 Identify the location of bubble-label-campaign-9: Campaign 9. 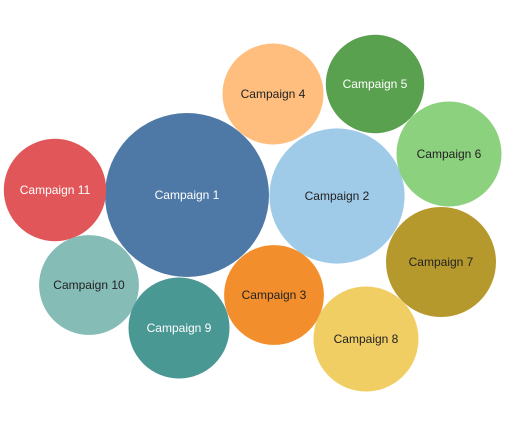
(179, 328).